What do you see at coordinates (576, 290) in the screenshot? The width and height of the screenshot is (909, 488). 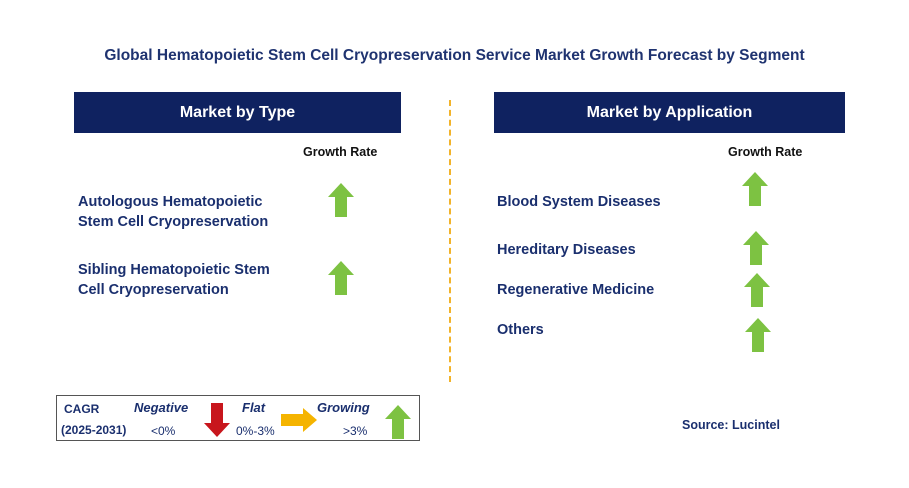 I see `application-row-3-label: Regenerative Medicine` at bounding box center [576, 290].